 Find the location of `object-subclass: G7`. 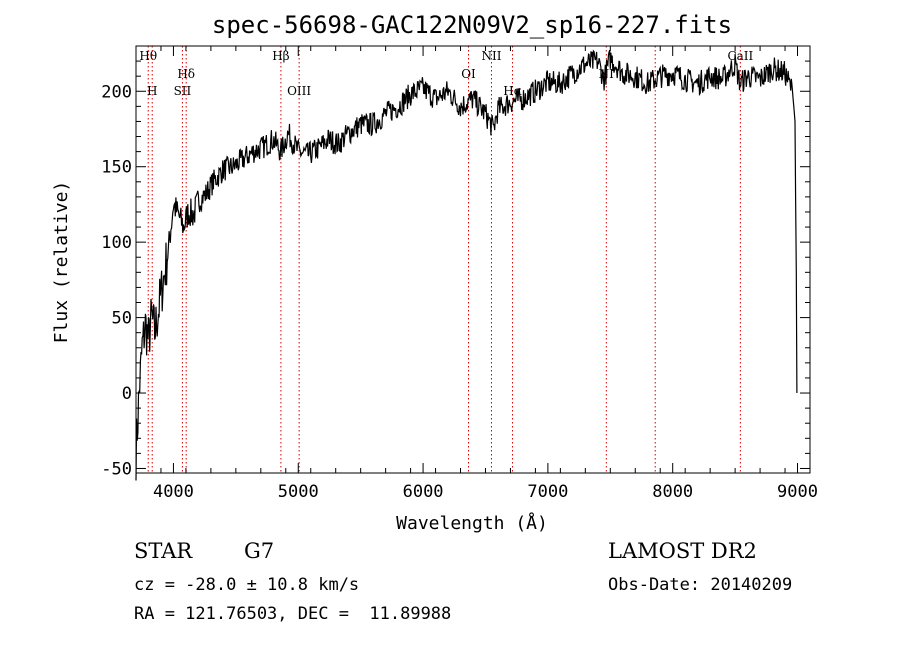

object-subclass: G7 is located at coordinates (259, 551).